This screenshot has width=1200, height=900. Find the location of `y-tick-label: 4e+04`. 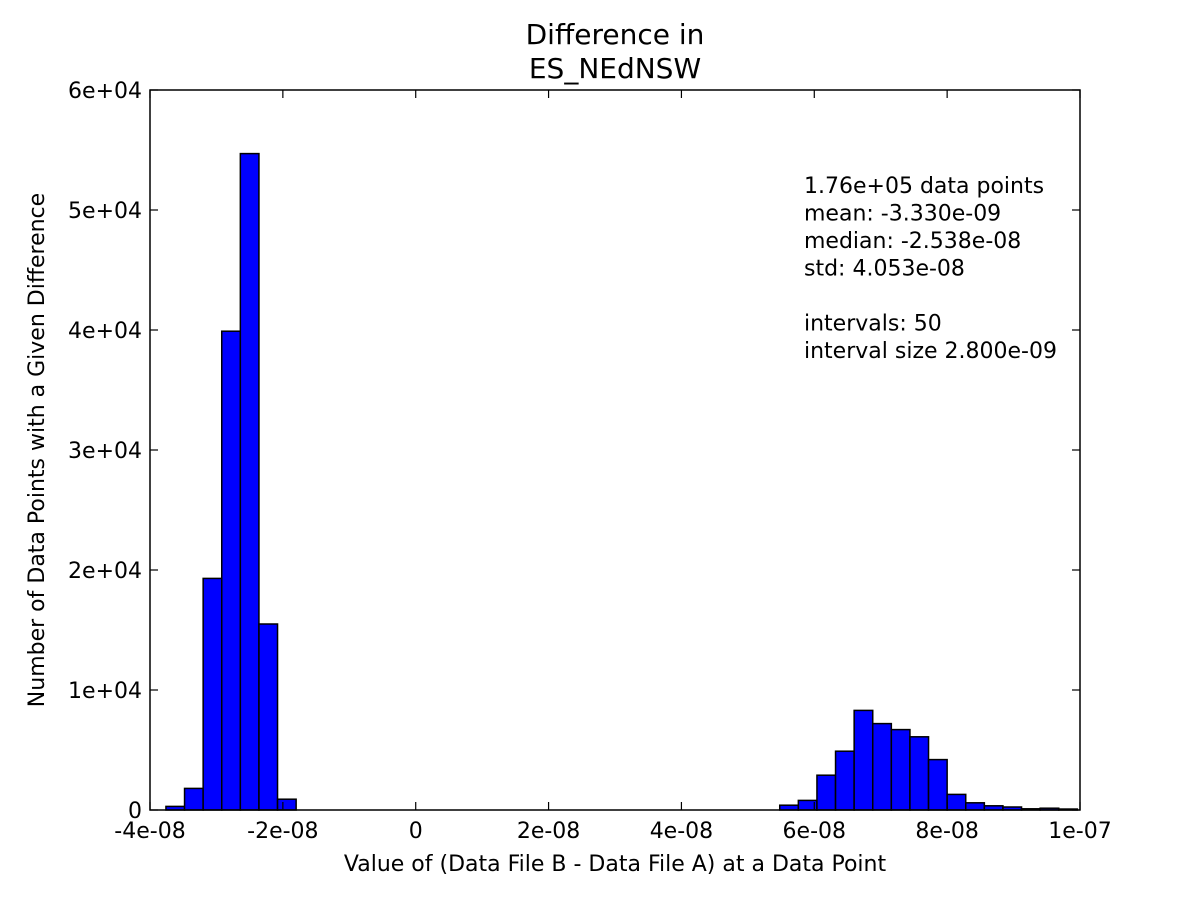

y-tick-label: 4e+04 is located at coordinates (105, 331).